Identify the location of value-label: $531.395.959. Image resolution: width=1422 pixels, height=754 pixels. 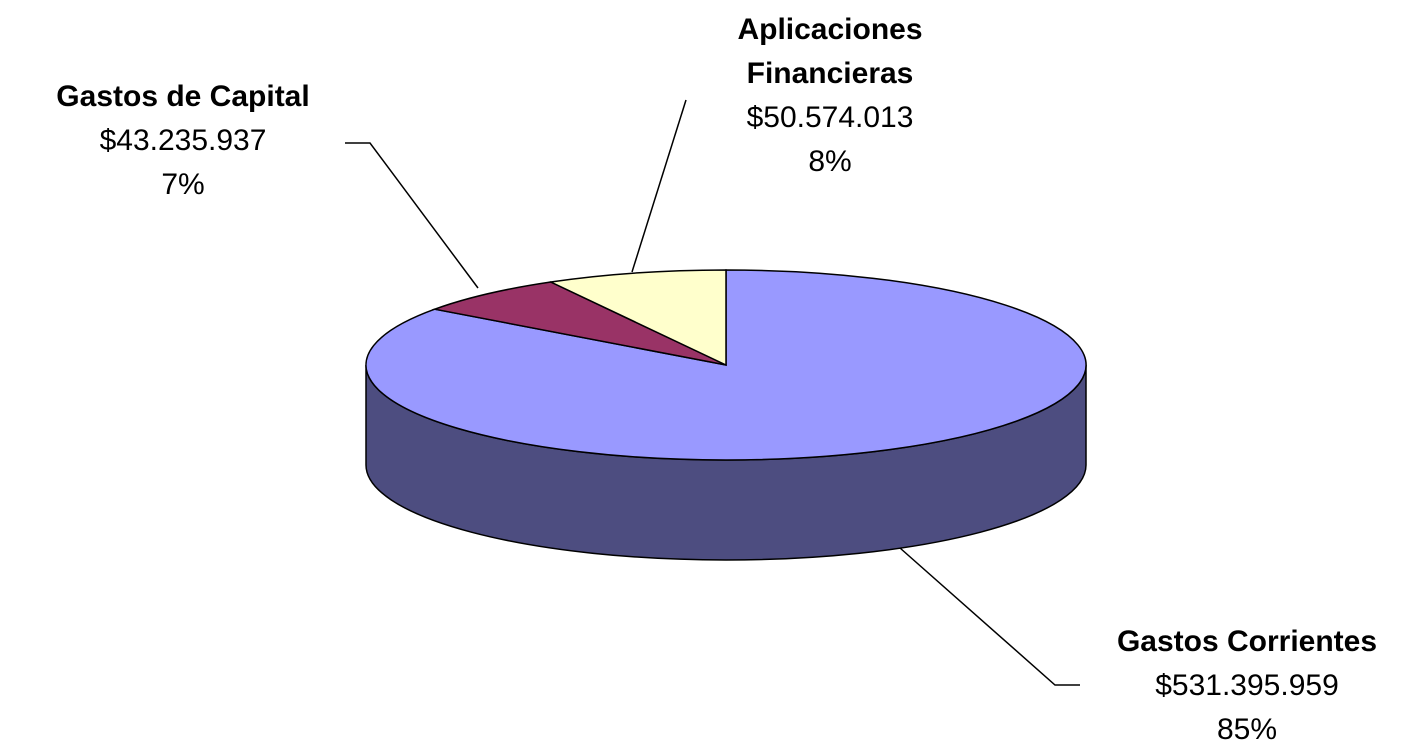
(1247, 685).